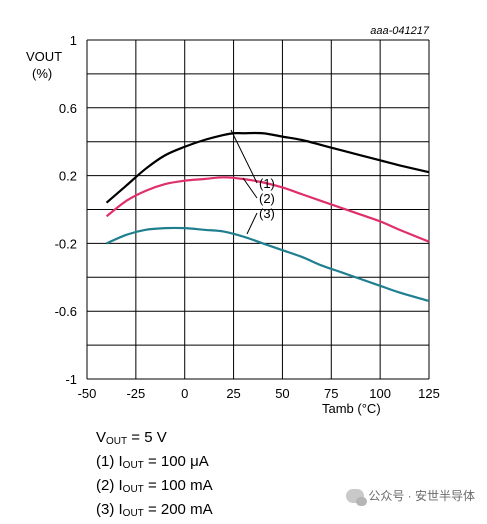  What do you see at coordinates (71, 379) in the screenshot?
I see `y-tick-label: -1` at bounding box center [71, 379].